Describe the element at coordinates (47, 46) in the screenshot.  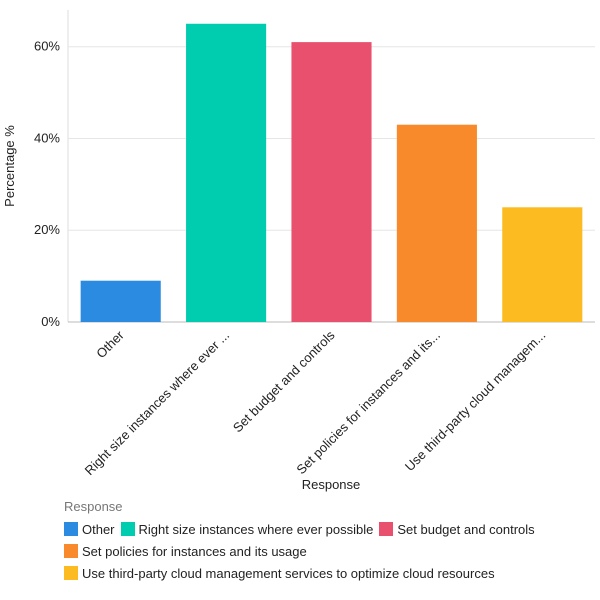
I see `y-tick-label: 60%` at that location.